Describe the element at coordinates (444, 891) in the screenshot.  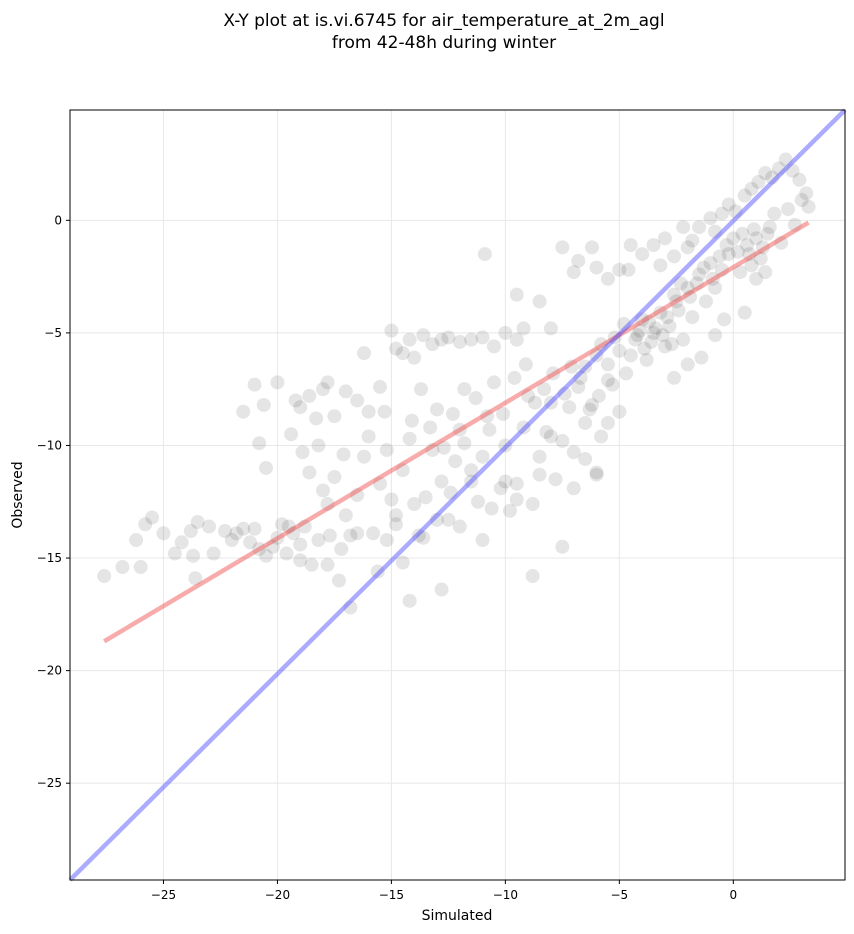
I see `x-axis-ticks: −25 −20 −15 −10 −5 0` at that location.